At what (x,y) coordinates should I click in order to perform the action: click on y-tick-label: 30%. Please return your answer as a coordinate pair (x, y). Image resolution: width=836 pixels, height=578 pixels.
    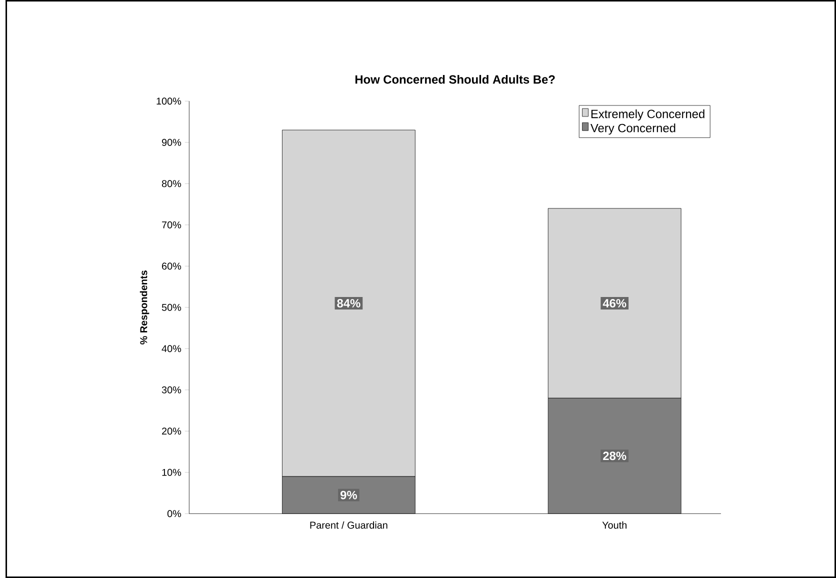
    Looking at the image, I should click on (172, 390).